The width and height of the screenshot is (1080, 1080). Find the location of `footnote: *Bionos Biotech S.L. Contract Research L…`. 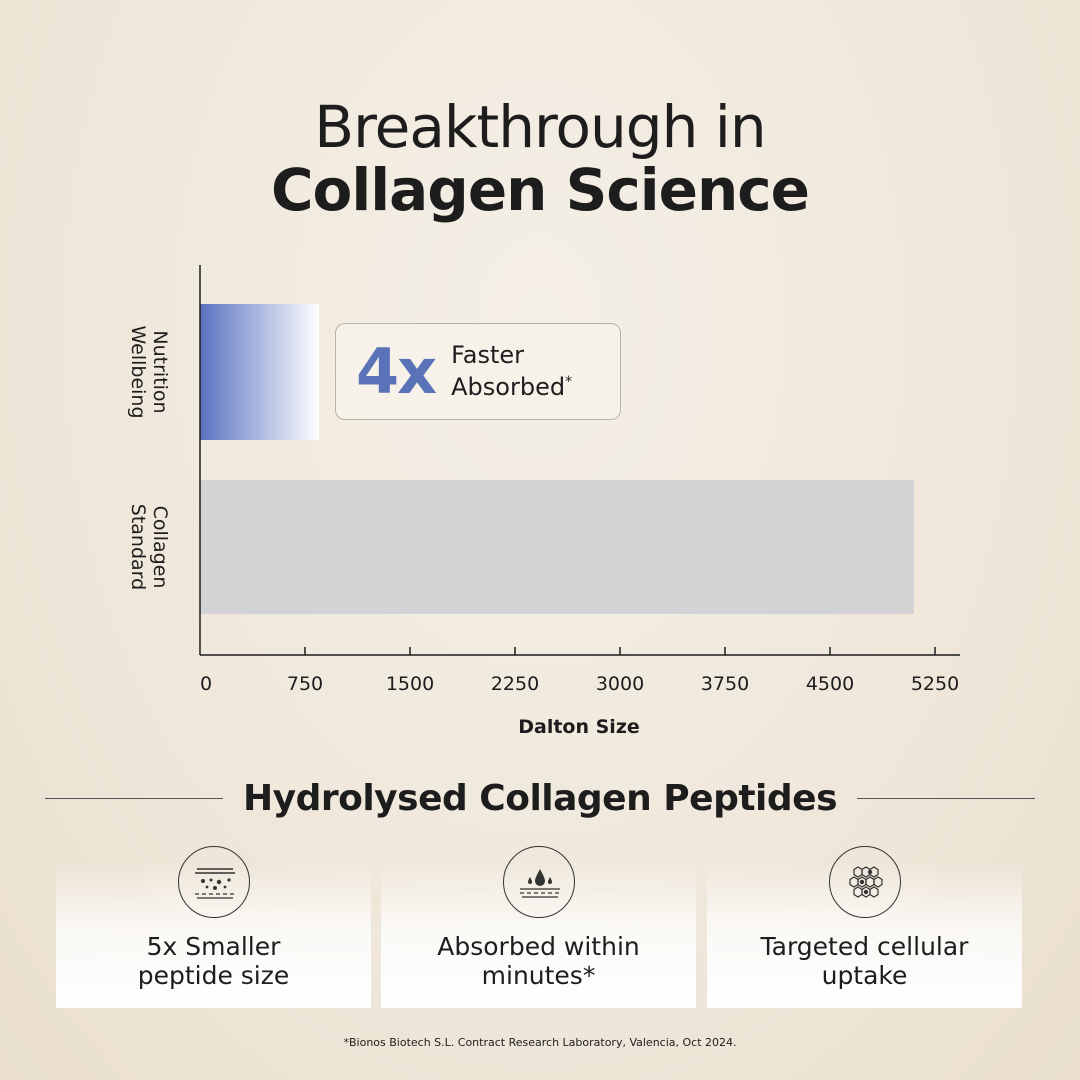

footnote: *Bionos Biotech S.L. Contract Research L… is located at coordinates (540, 1042).